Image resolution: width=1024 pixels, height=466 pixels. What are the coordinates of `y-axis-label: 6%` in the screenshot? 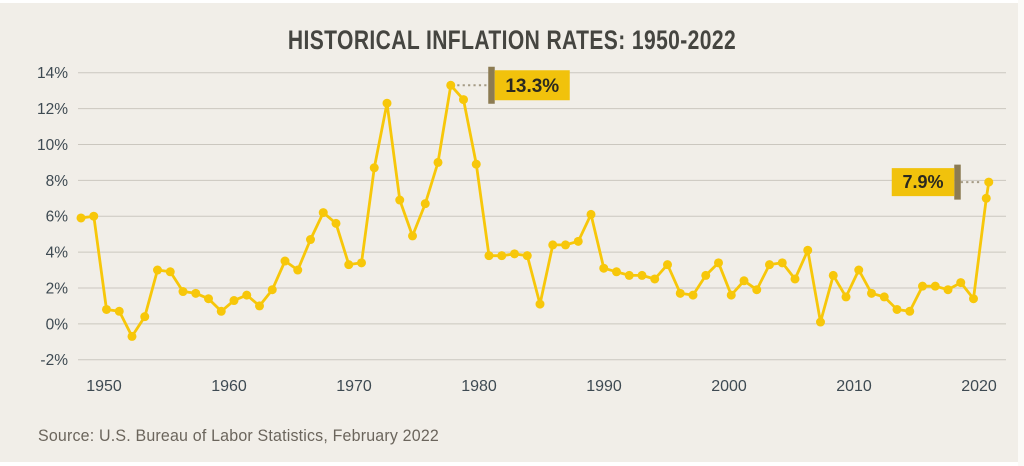 It's located at (57, 217).